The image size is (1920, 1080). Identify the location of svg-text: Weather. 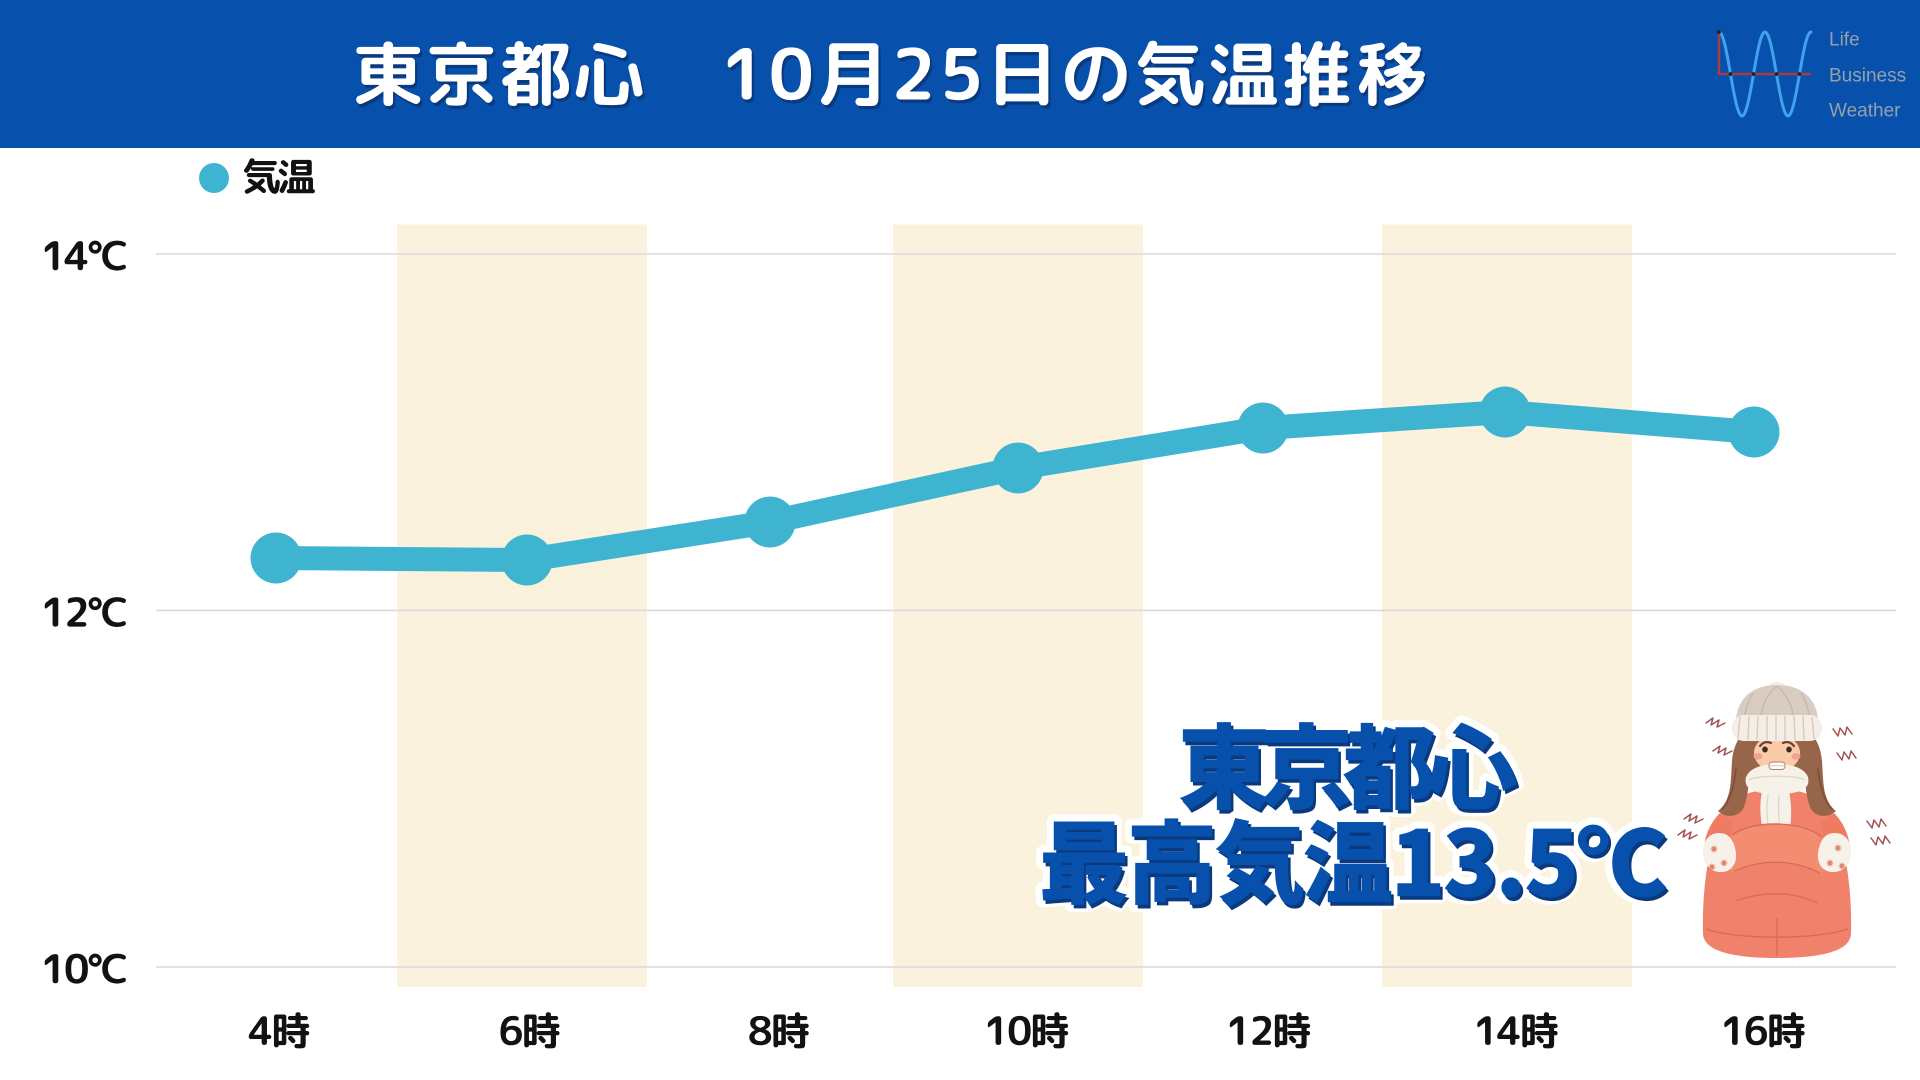
(1865, 111).